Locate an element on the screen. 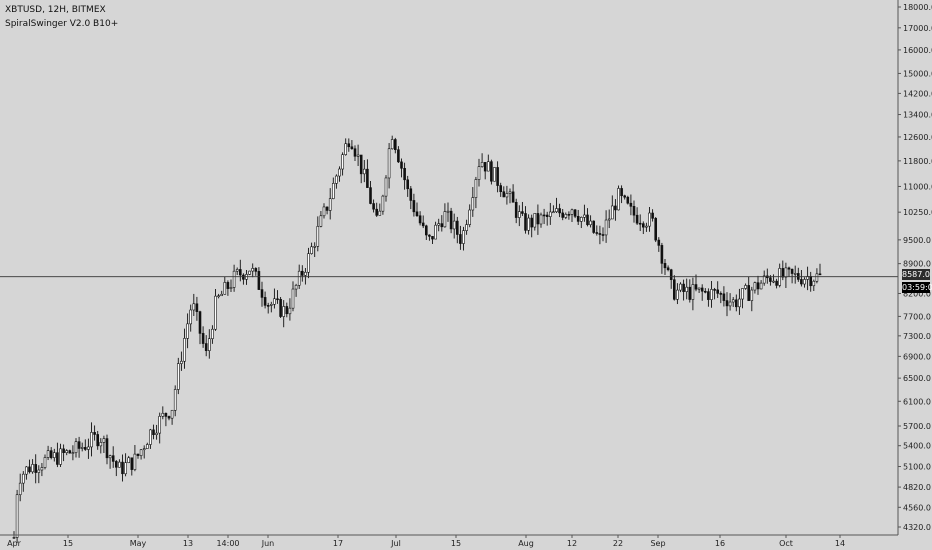 The image size is (932, 550). price-tick-label: 11800.0 is located at coordinates (917, 161).